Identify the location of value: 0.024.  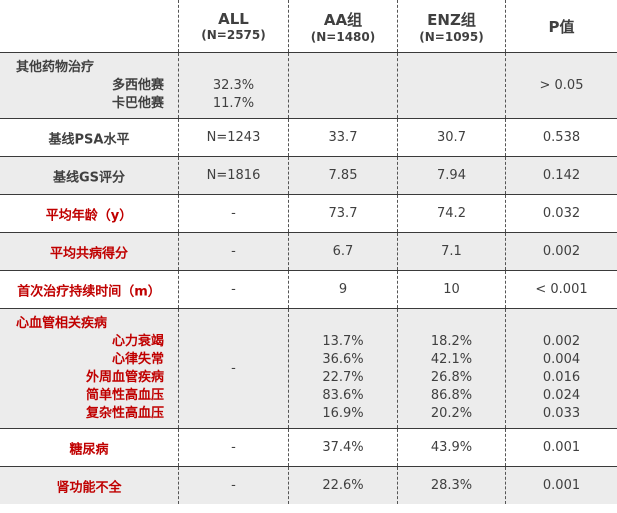
(561, 395).